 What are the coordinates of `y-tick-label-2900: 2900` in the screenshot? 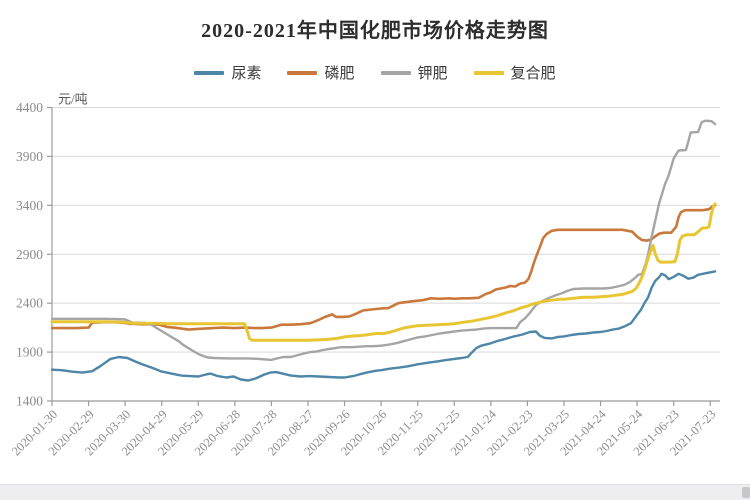 It's located at (29, 254).